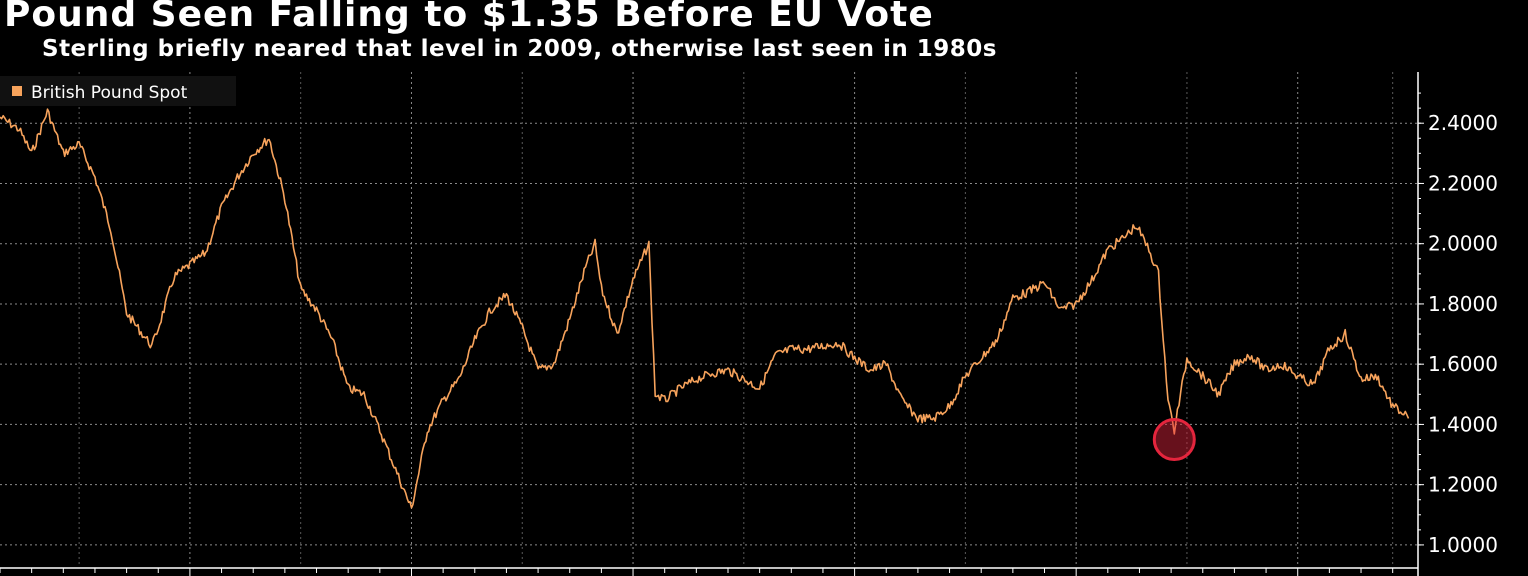 Image resolution: width=1528 pixels, height=576 pixels. Describe the element at coordinates (17, 91) in the screenshot. I see `legend-swatch` at that location.